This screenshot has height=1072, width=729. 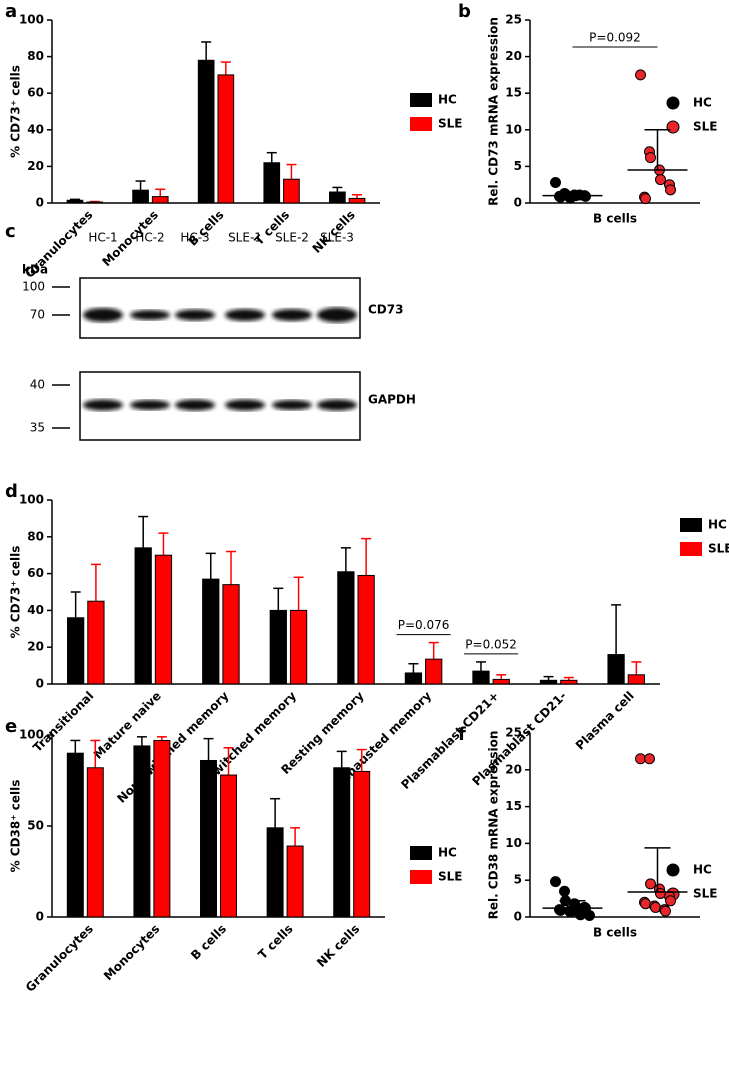 What do you see at coordinates (338, 946) in the screenshot?
I see `x-tick-label: NK cells` at bounding box center [338, 946].